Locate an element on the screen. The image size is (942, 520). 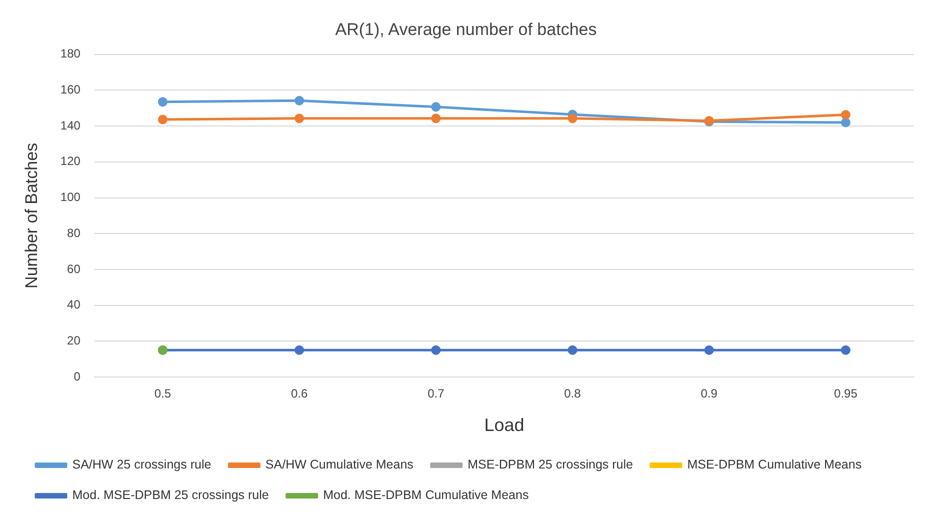
y-tick-label: 100 is located at coordinates (70, 197).